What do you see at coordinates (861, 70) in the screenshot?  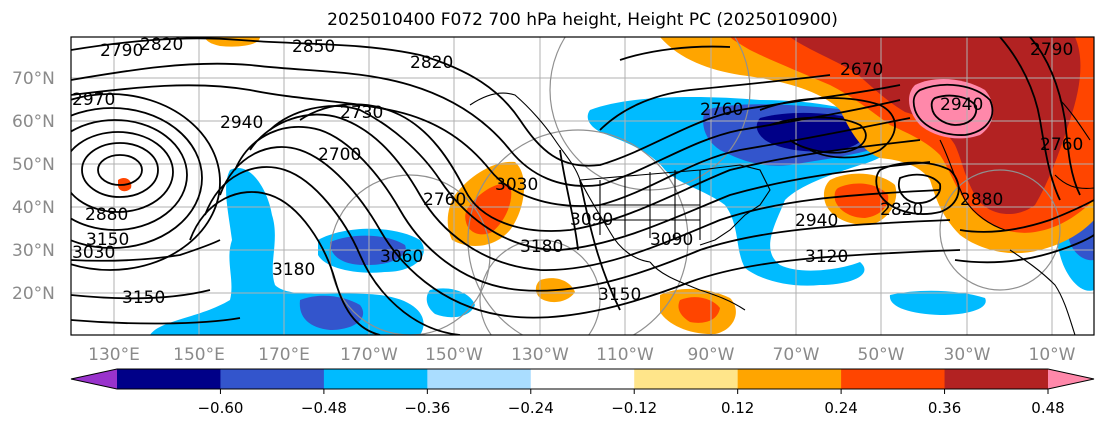 I see `contour-label: 2670` at bounding box center [861, 70].